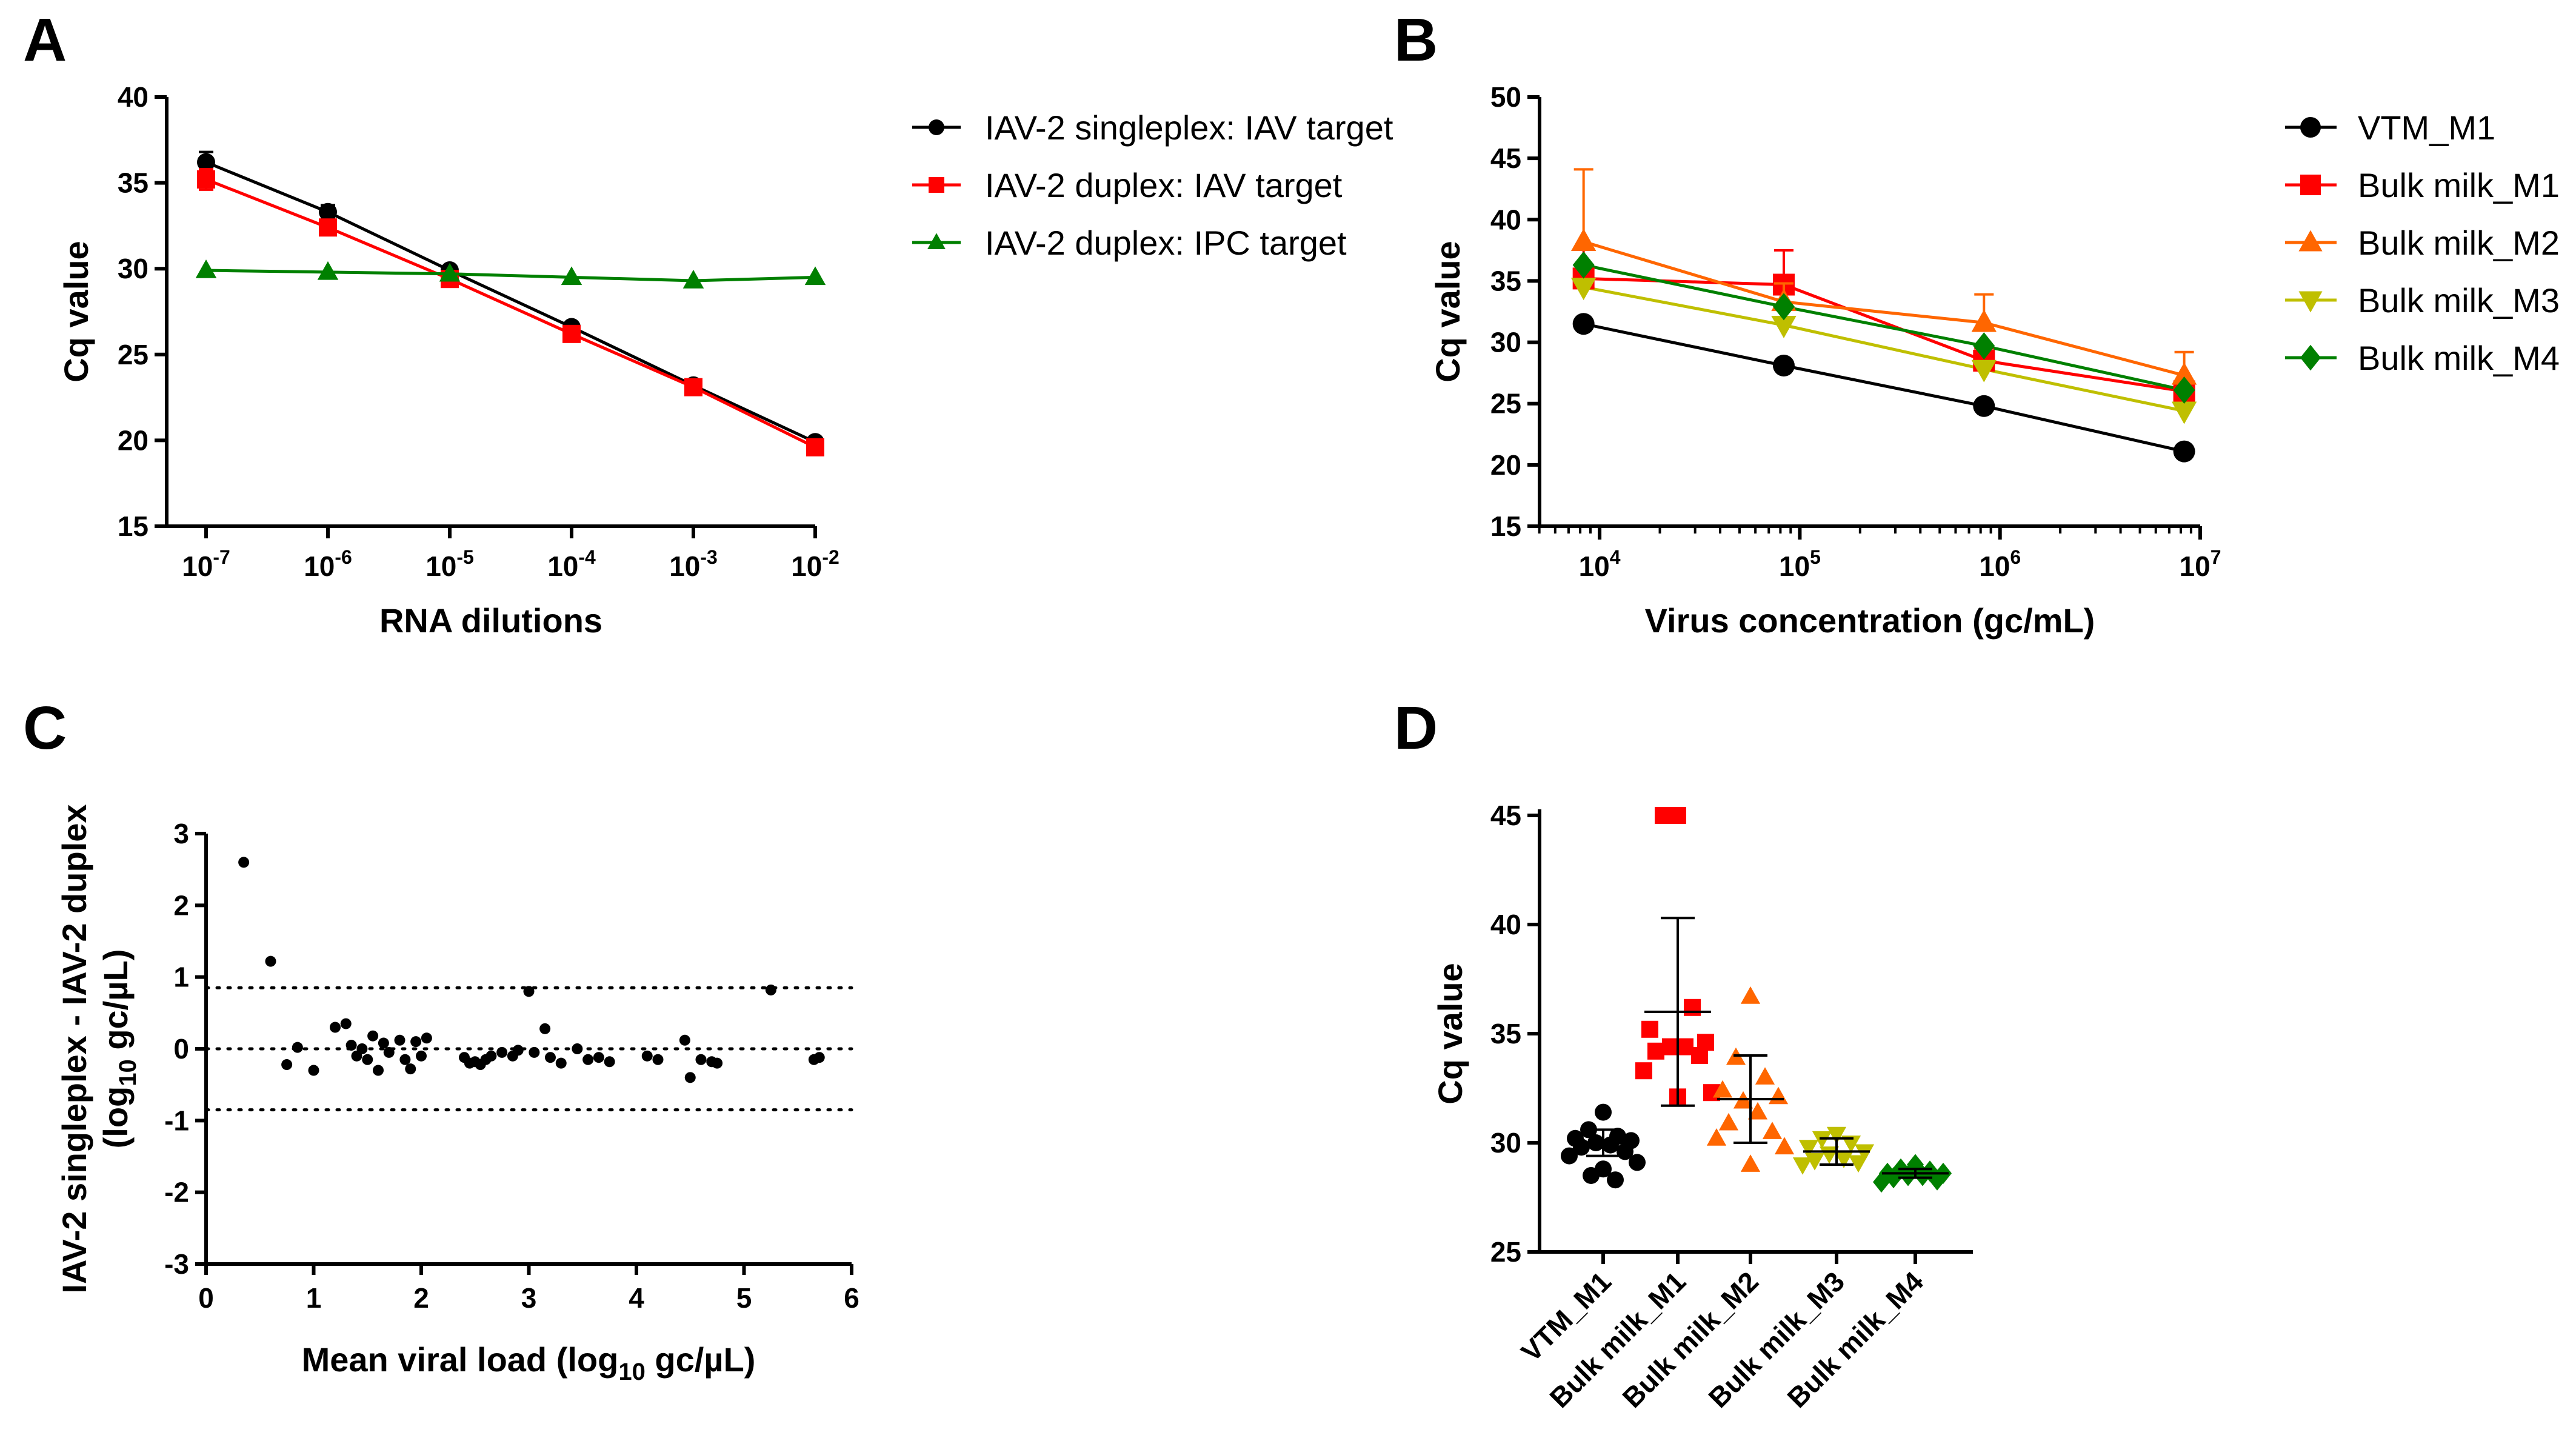 The width and height of the screenshot is (2576, 1455). What do you see at coordinates (133, 440) in the screenshot?
I see `y-tick-label: 20` at bounding box center [133, 440].